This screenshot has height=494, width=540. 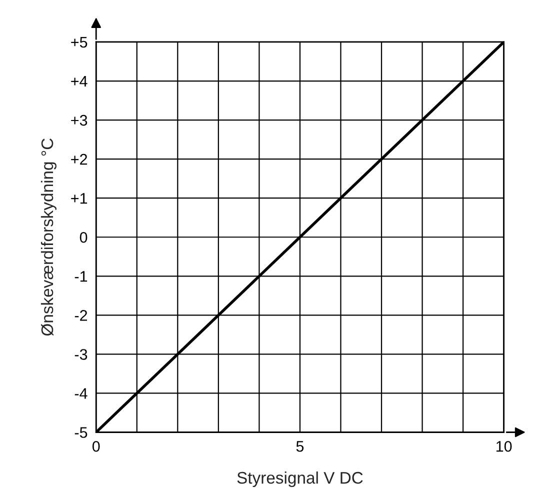 What do you see at coordinates (81, 276) in the screenshot?
I see `y-tick-label: -1` at bounding box center [81, 276].